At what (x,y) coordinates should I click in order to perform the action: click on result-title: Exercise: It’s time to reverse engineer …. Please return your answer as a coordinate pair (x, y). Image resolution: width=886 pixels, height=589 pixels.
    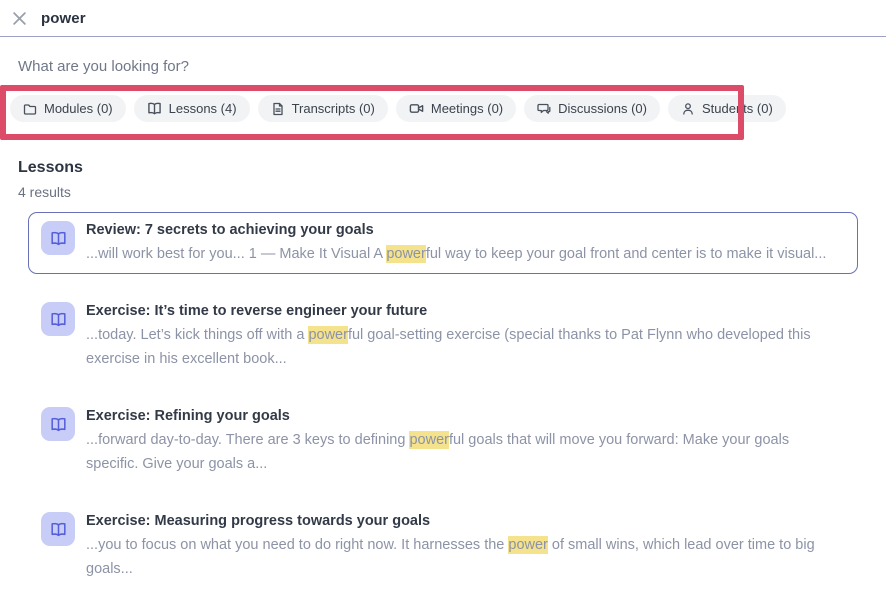
    Looking at the image, I should click on (257, 311).